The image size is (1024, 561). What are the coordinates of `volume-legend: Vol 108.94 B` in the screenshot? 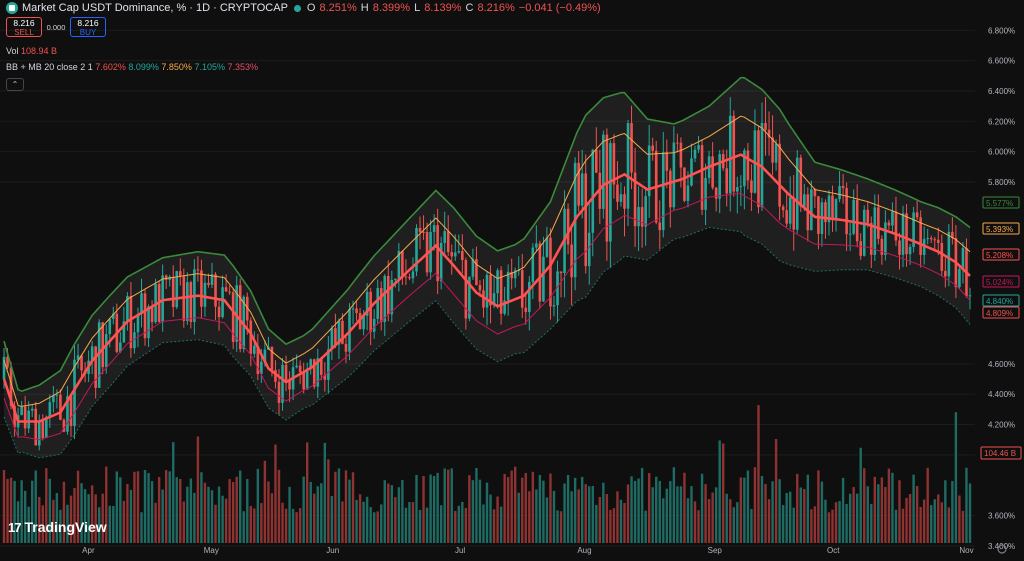 It's located at (31, 51).